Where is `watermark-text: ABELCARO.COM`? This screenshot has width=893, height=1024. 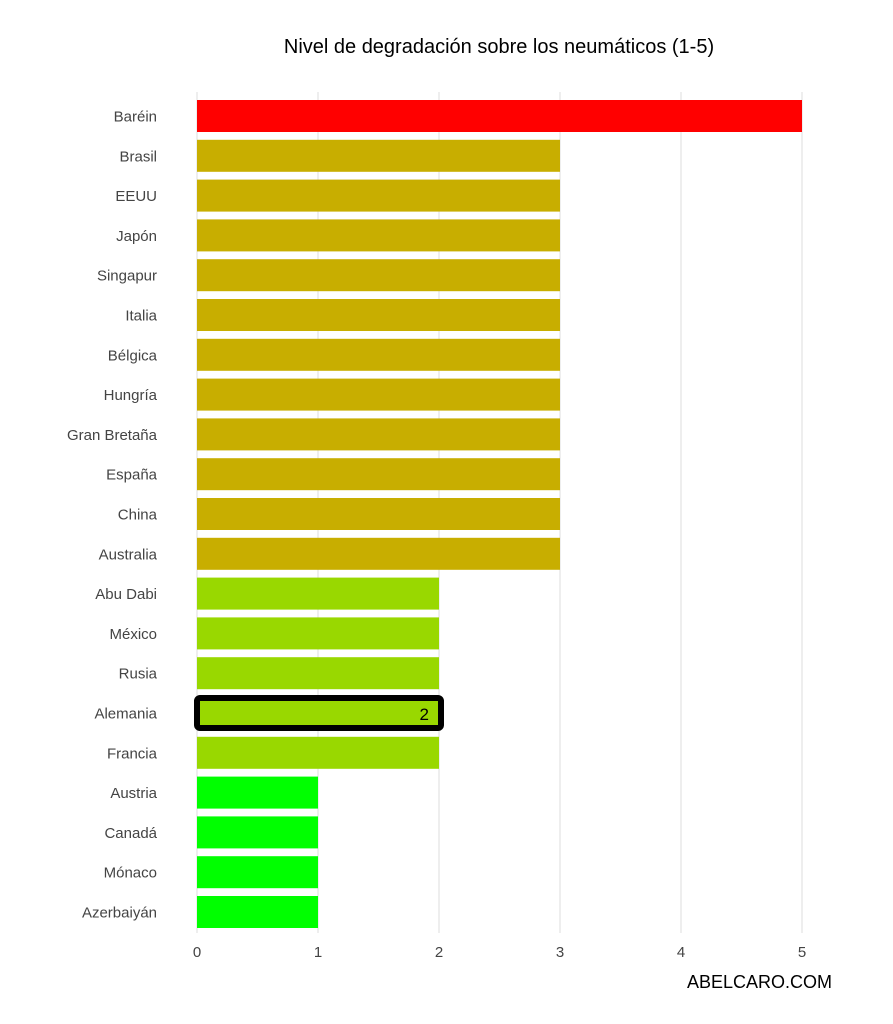
watermark-text: ABELCARO.COM is located at coordinates (759, 982).